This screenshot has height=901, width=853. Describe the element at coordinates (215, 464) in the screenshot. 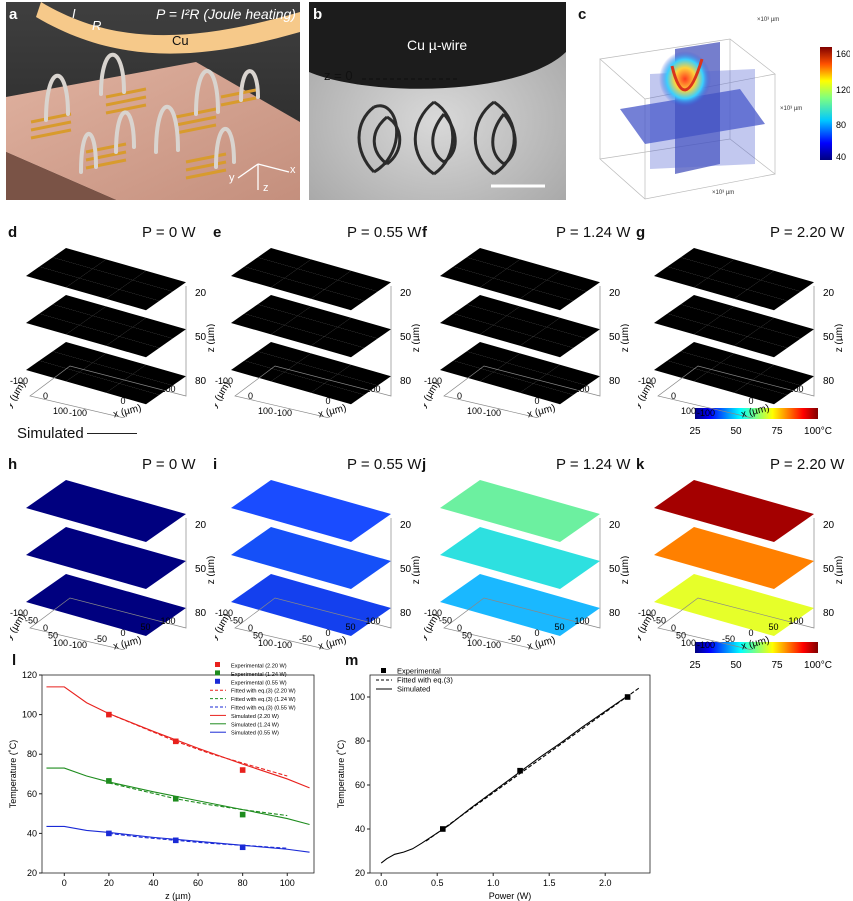

I see `panel-i-label: i` at that location.